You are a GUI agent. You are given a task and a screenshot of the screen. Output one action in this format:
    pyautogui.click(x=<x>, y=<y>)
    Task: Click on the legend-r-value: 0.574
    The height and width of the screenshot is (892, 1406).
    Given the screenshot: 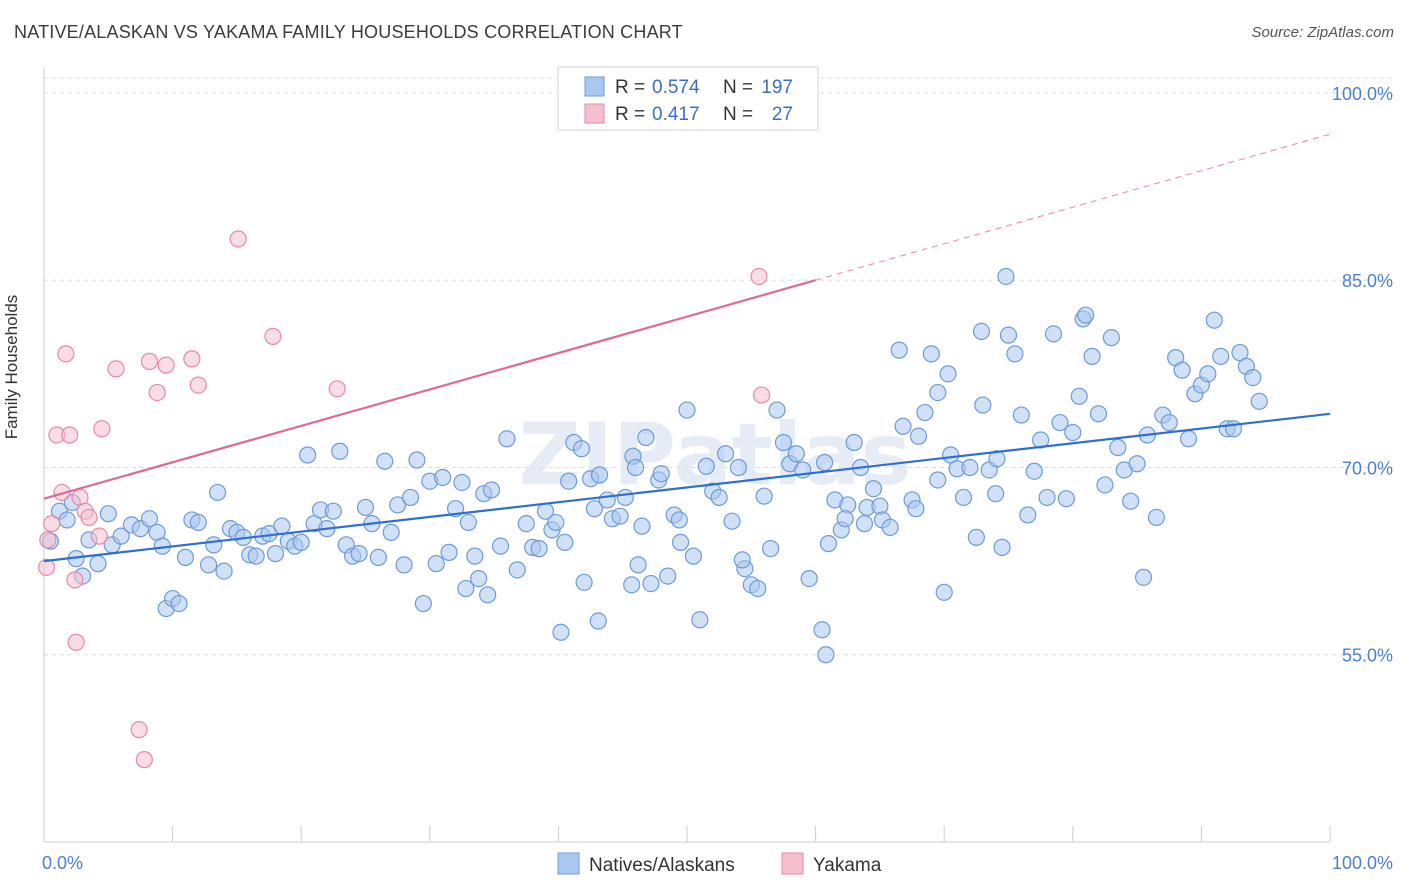 What is the action you would take?
    pyautogui.click(x=676, y=87)
    